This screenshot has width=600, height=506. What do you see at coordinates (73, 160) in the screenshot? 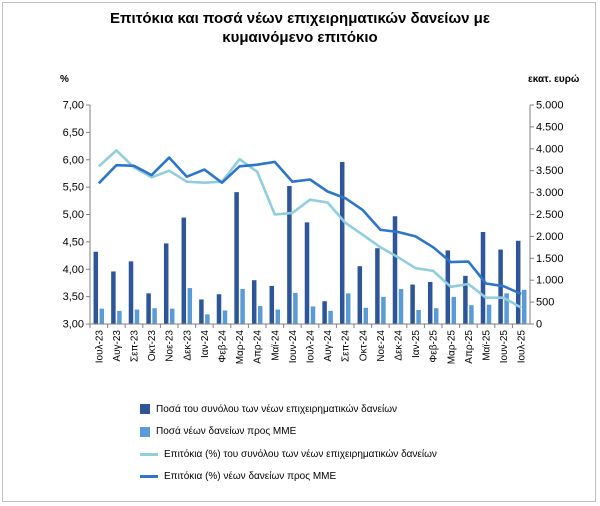
I see `left-tick-label: 6,00` at bounding box center [73, 160].